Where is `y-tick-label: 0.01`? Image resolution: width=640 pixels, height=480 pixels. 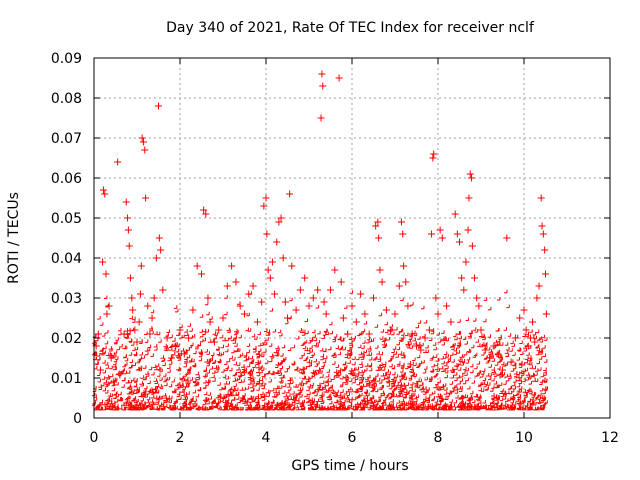 y-tick-label: 0.01 is located at coordinates (66, 379).